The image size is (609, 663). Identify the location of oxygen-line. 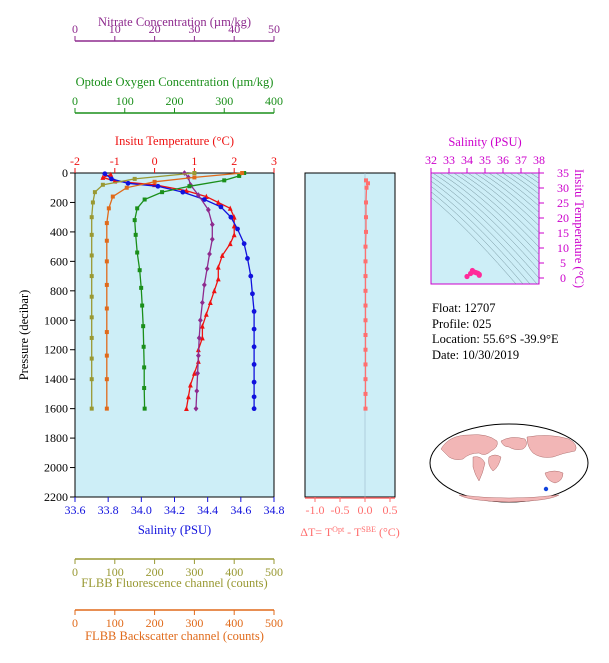
(189, 290).